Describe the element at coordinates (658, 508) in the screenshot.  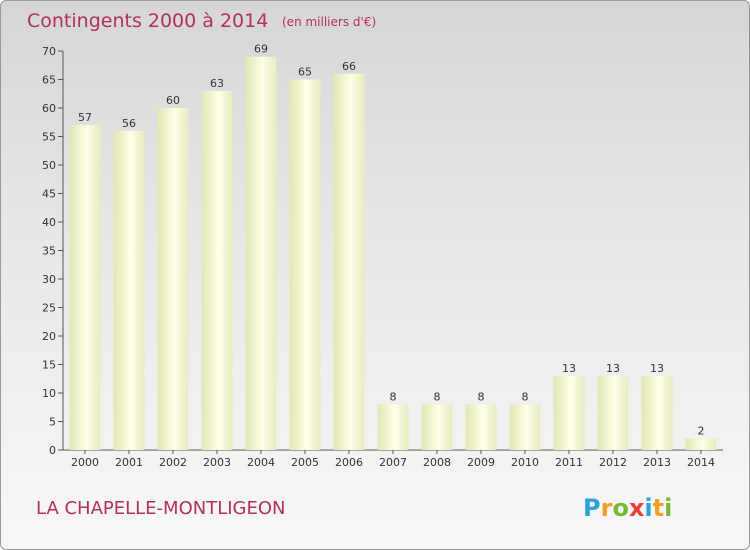
I see `logo-letter: t` at that location.